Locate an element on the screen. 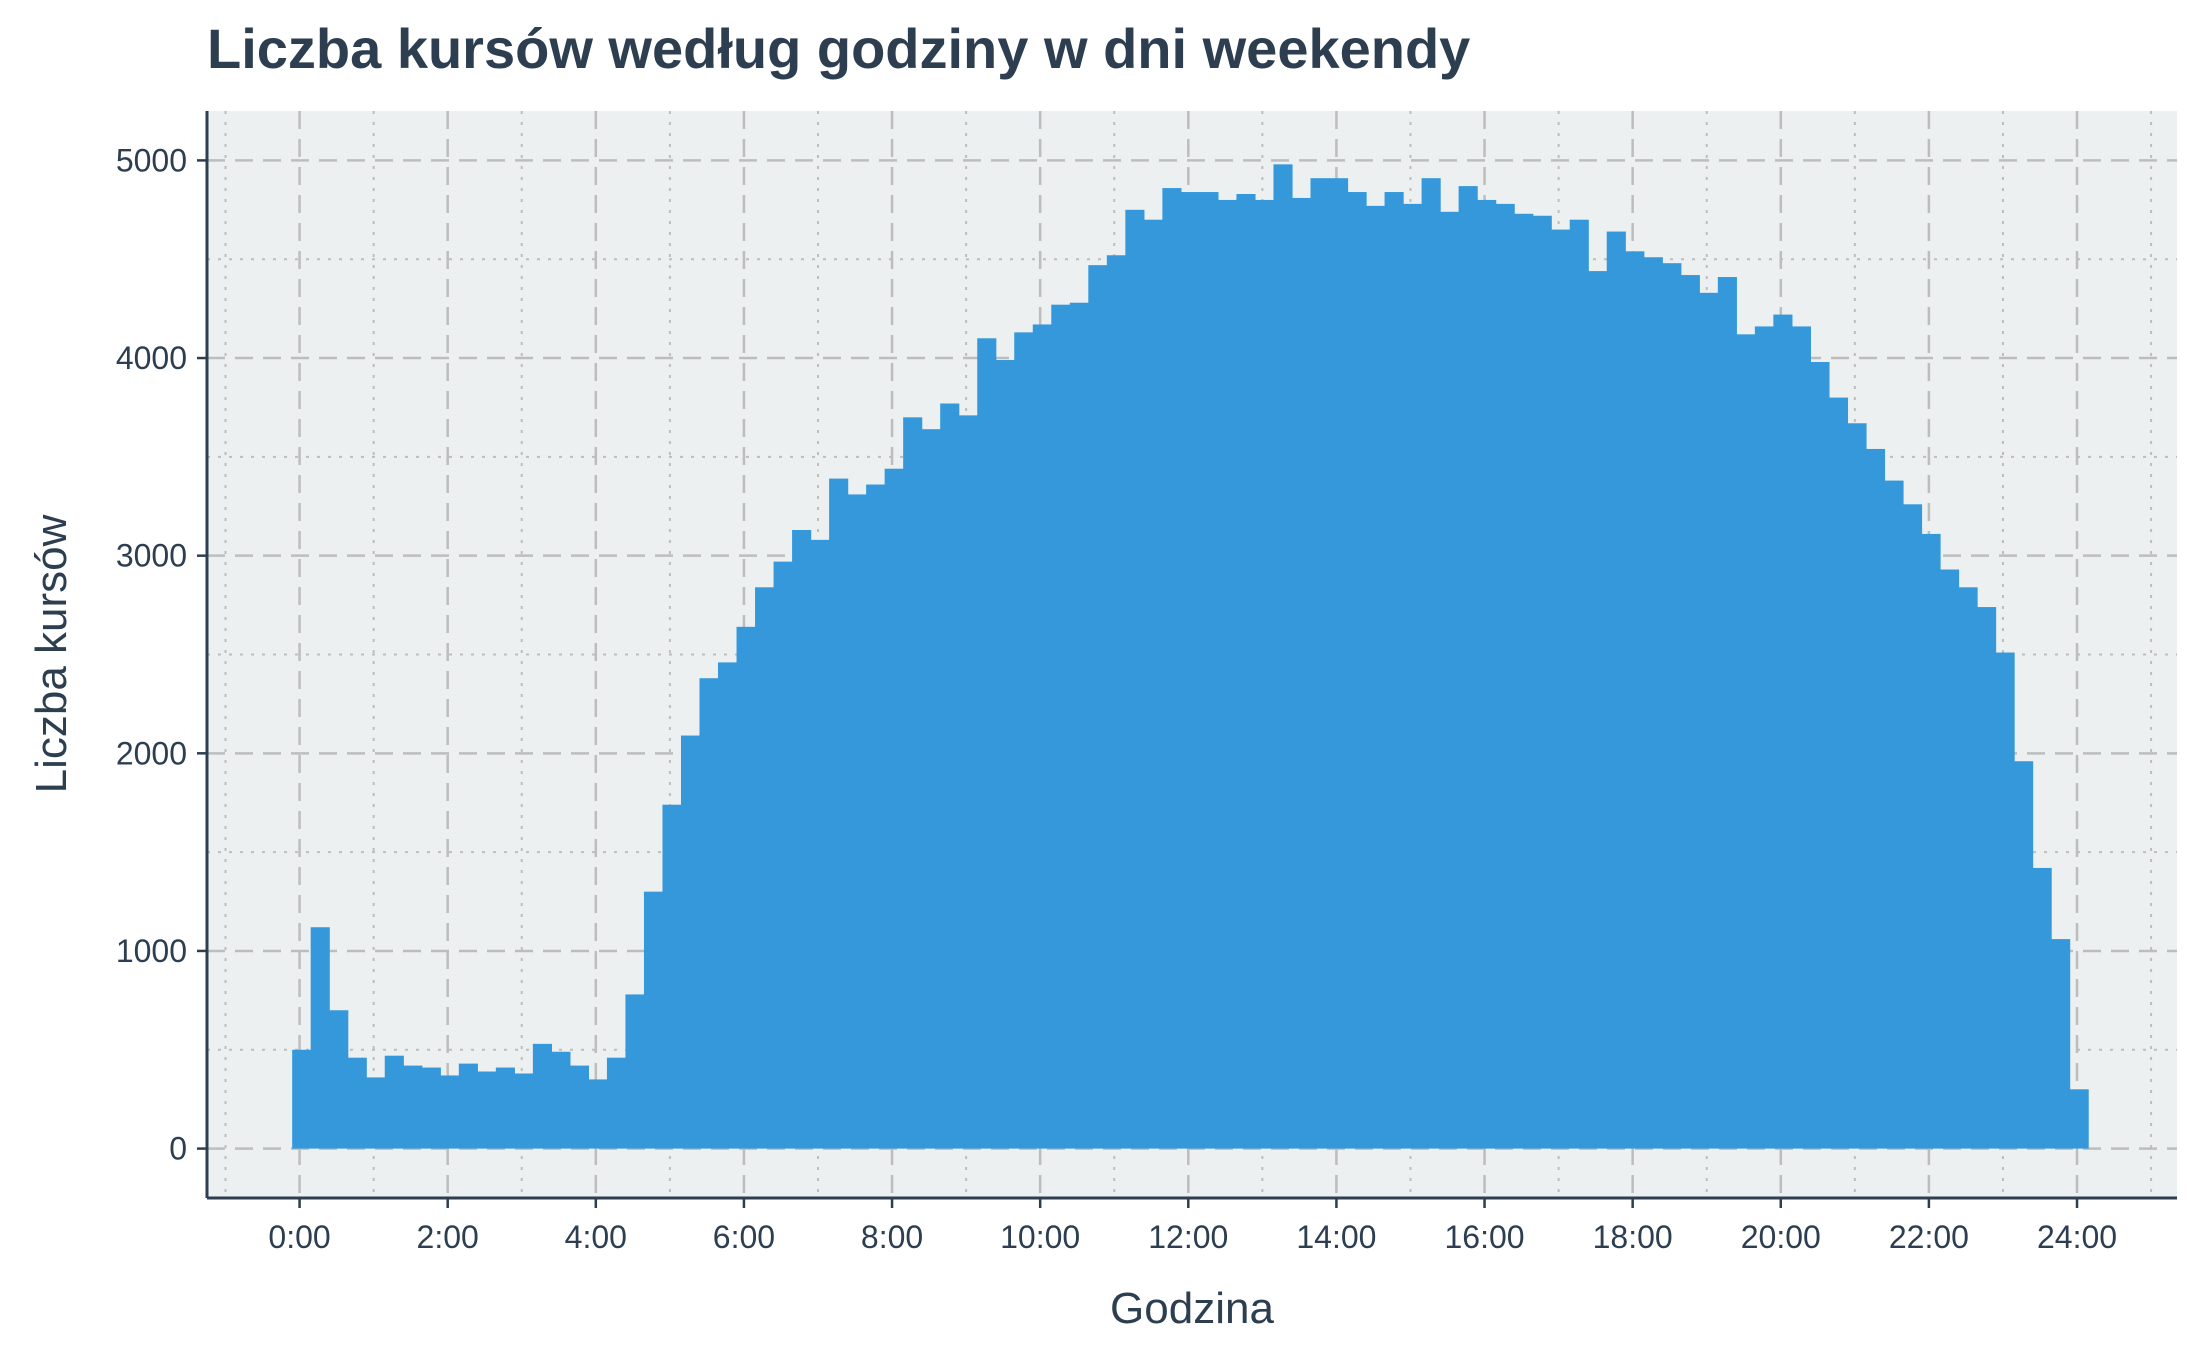 This screenshot has height=1350, width=2187. x-tick-label: 6:00 is located at coordinates (744, 1237).